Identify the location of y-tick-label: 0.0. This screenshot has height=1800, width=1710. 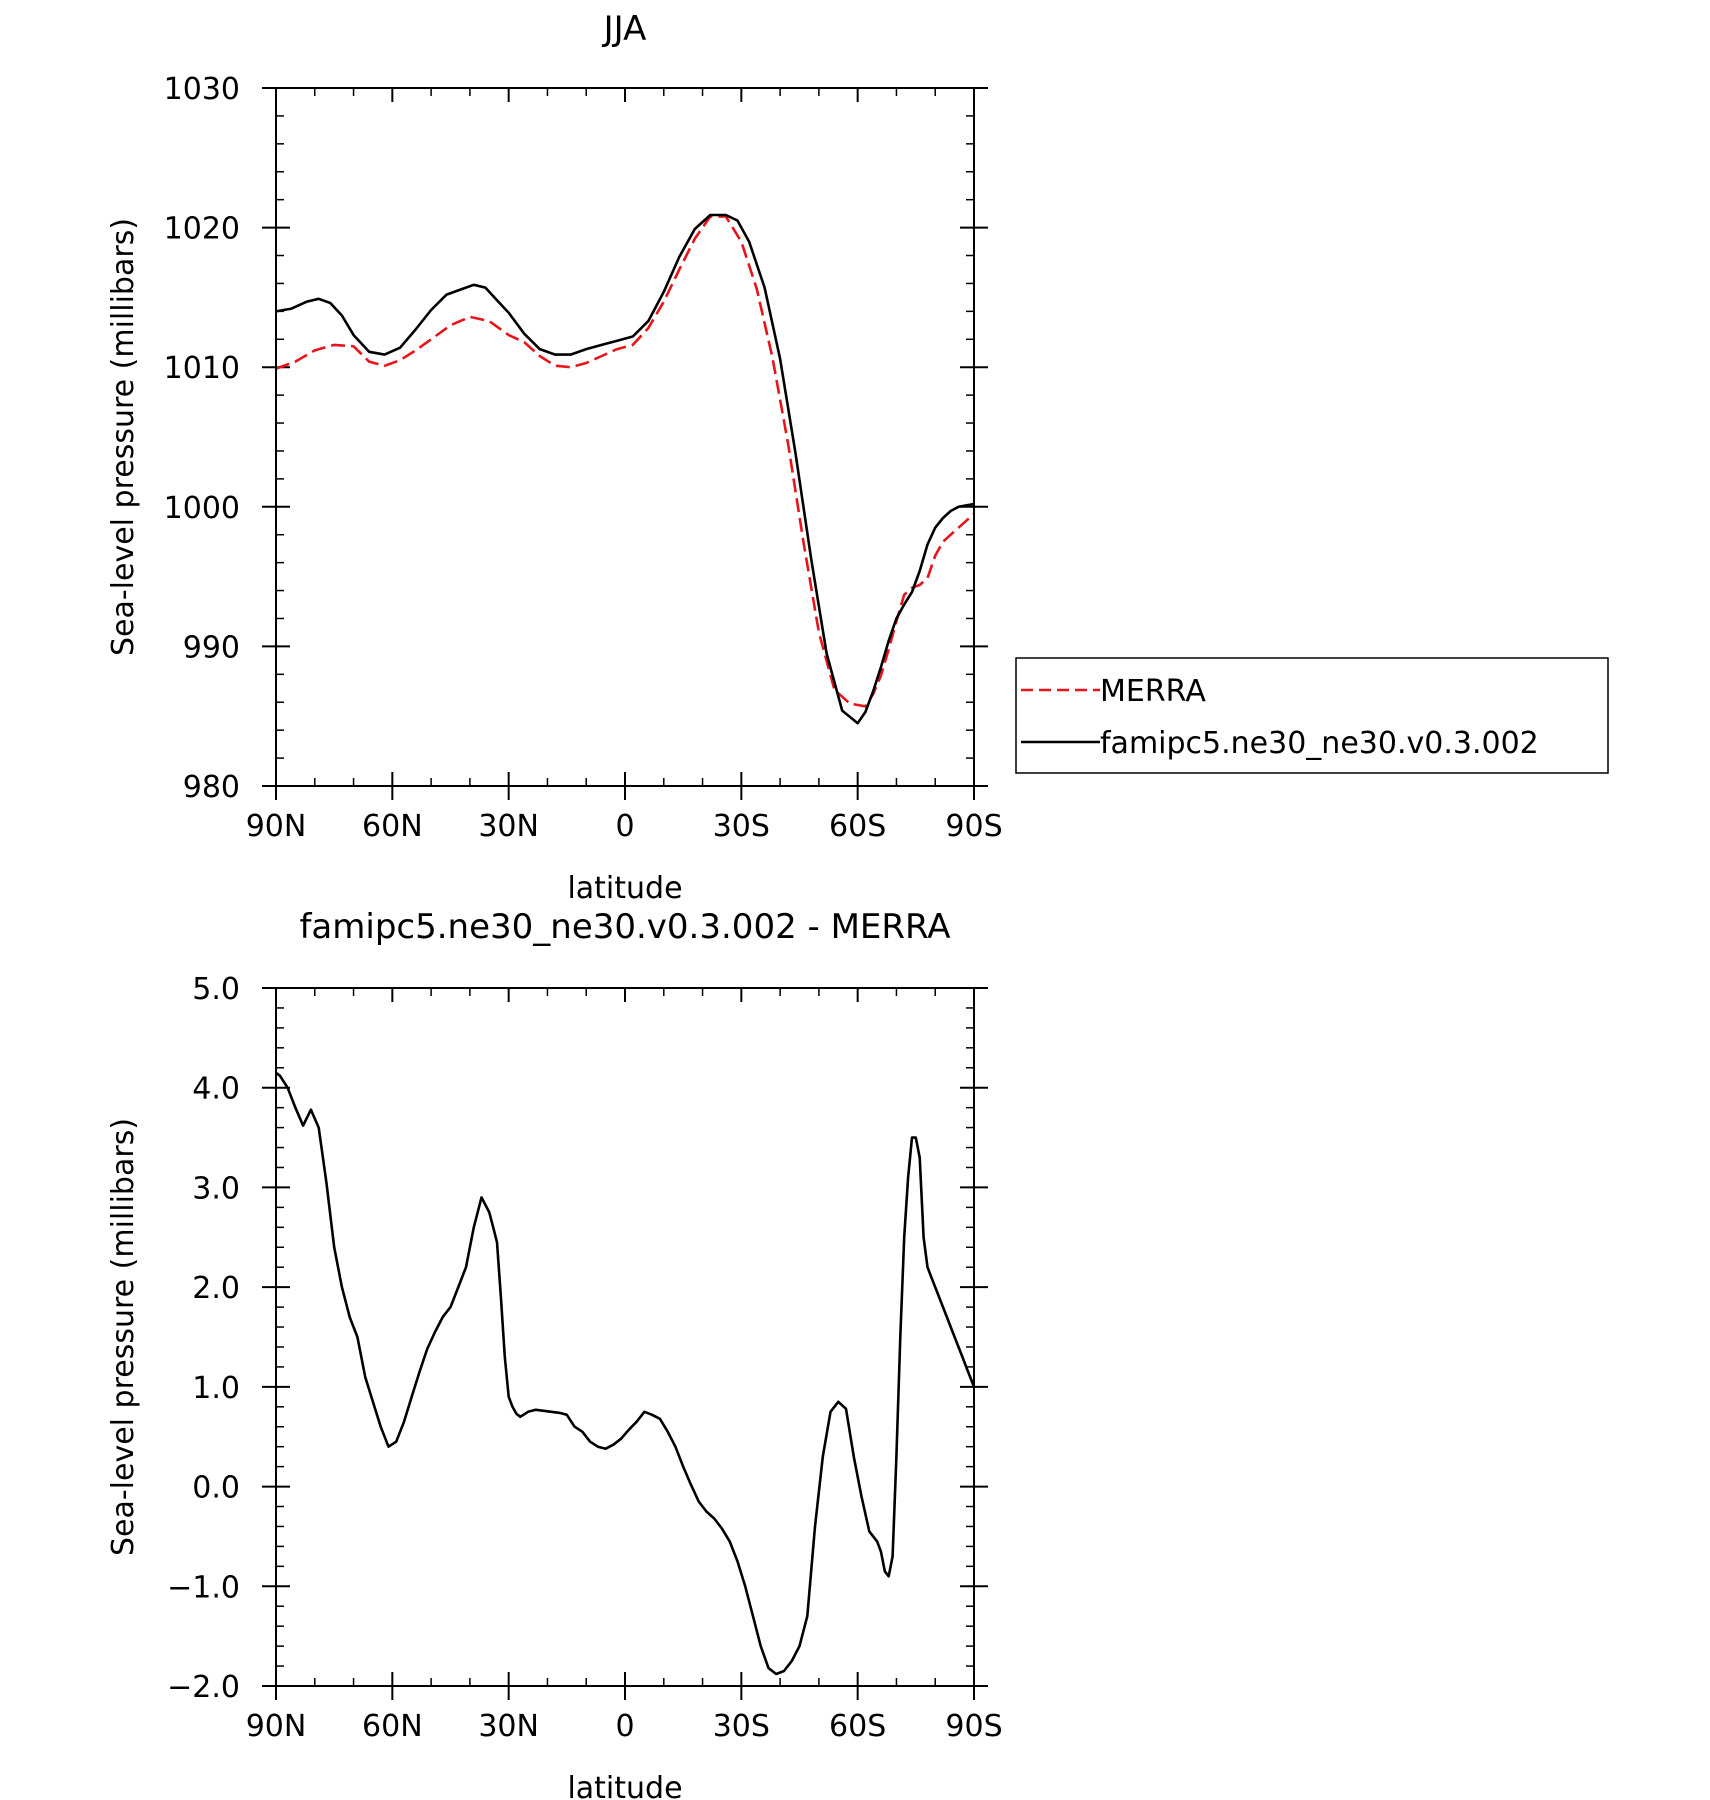
(216, 1488).